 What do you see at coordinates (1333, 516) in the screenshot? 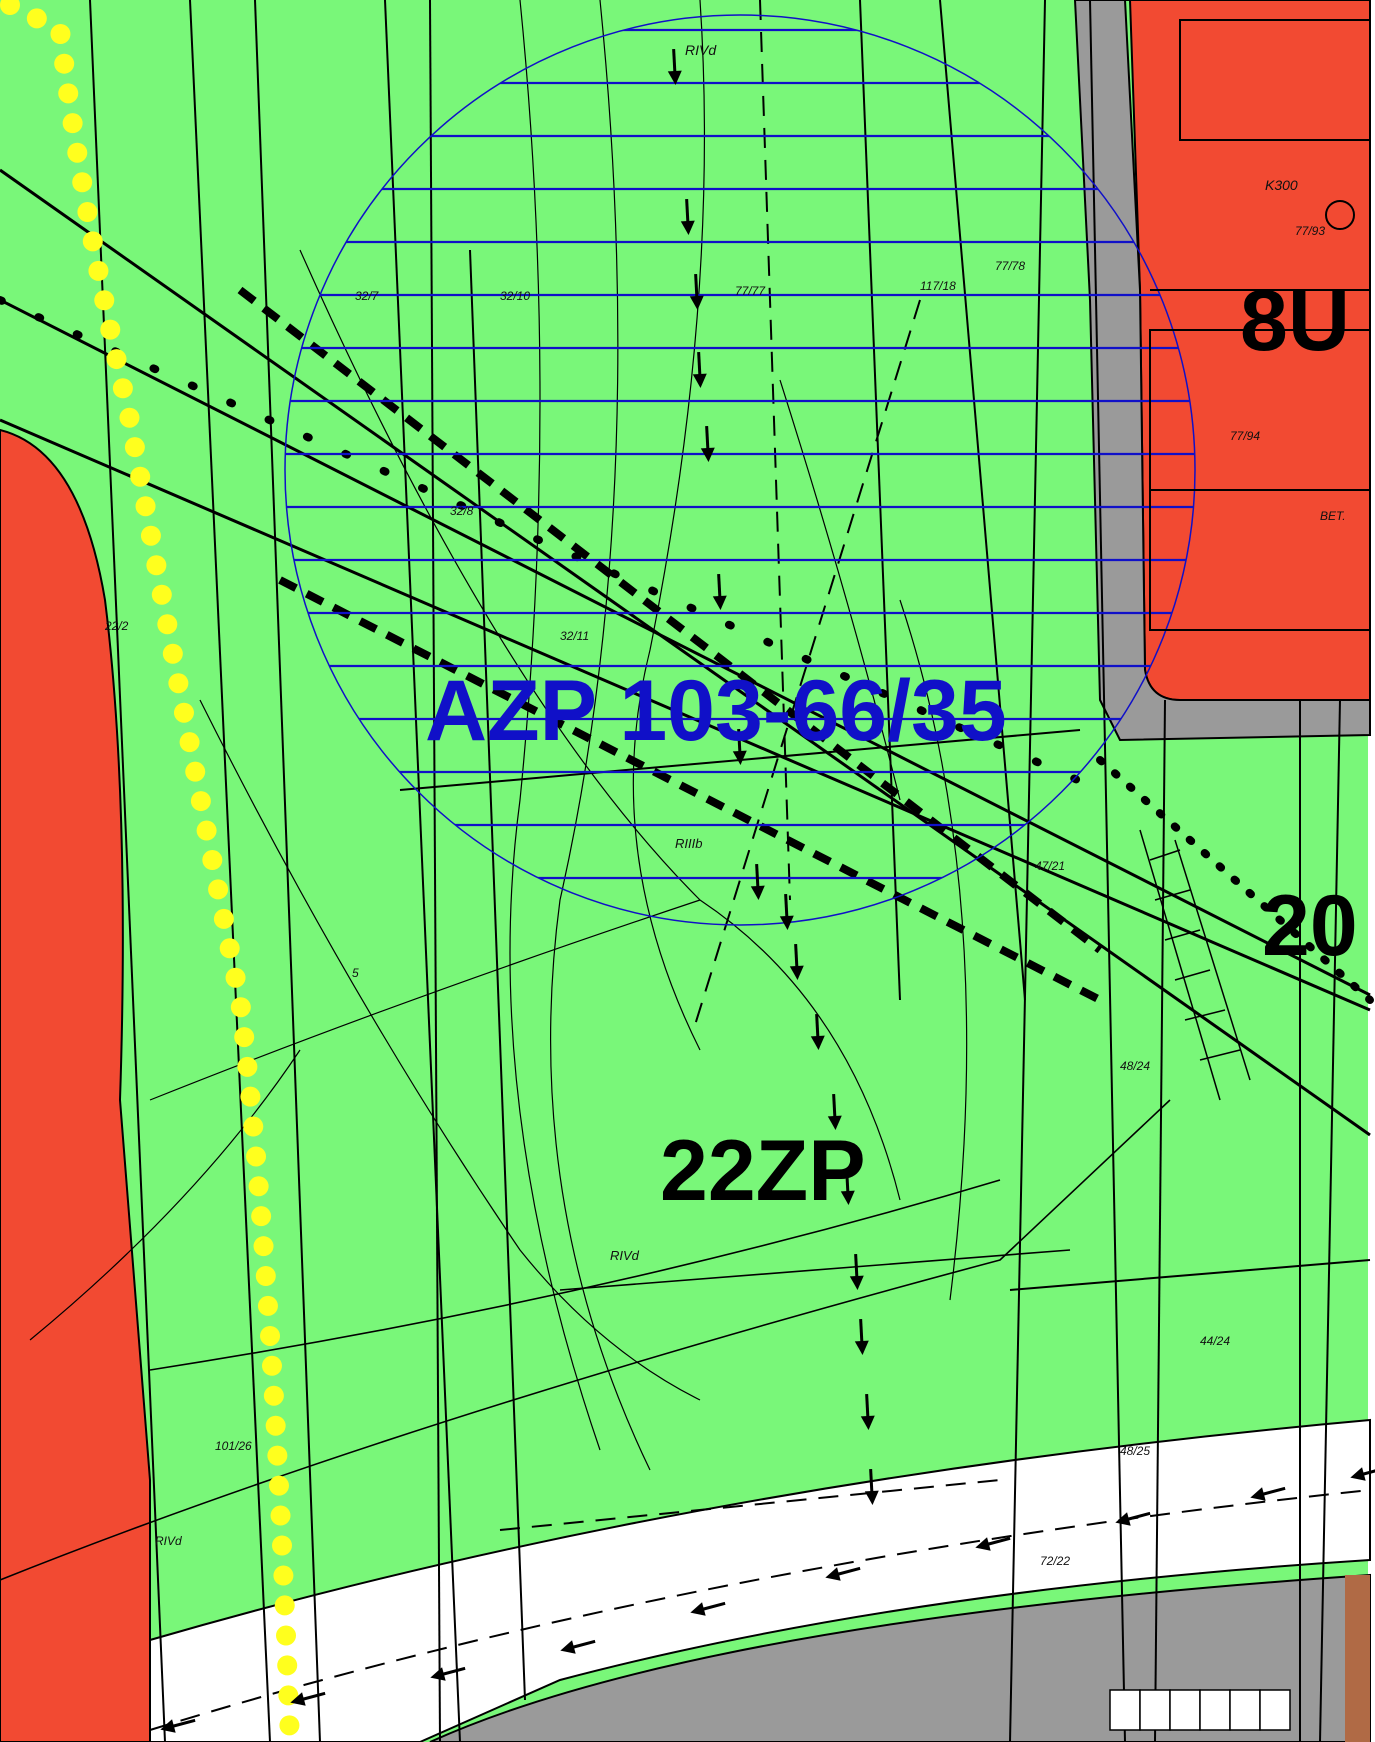
I see `label-bet: BET.` at bounding box center [1333, 516].